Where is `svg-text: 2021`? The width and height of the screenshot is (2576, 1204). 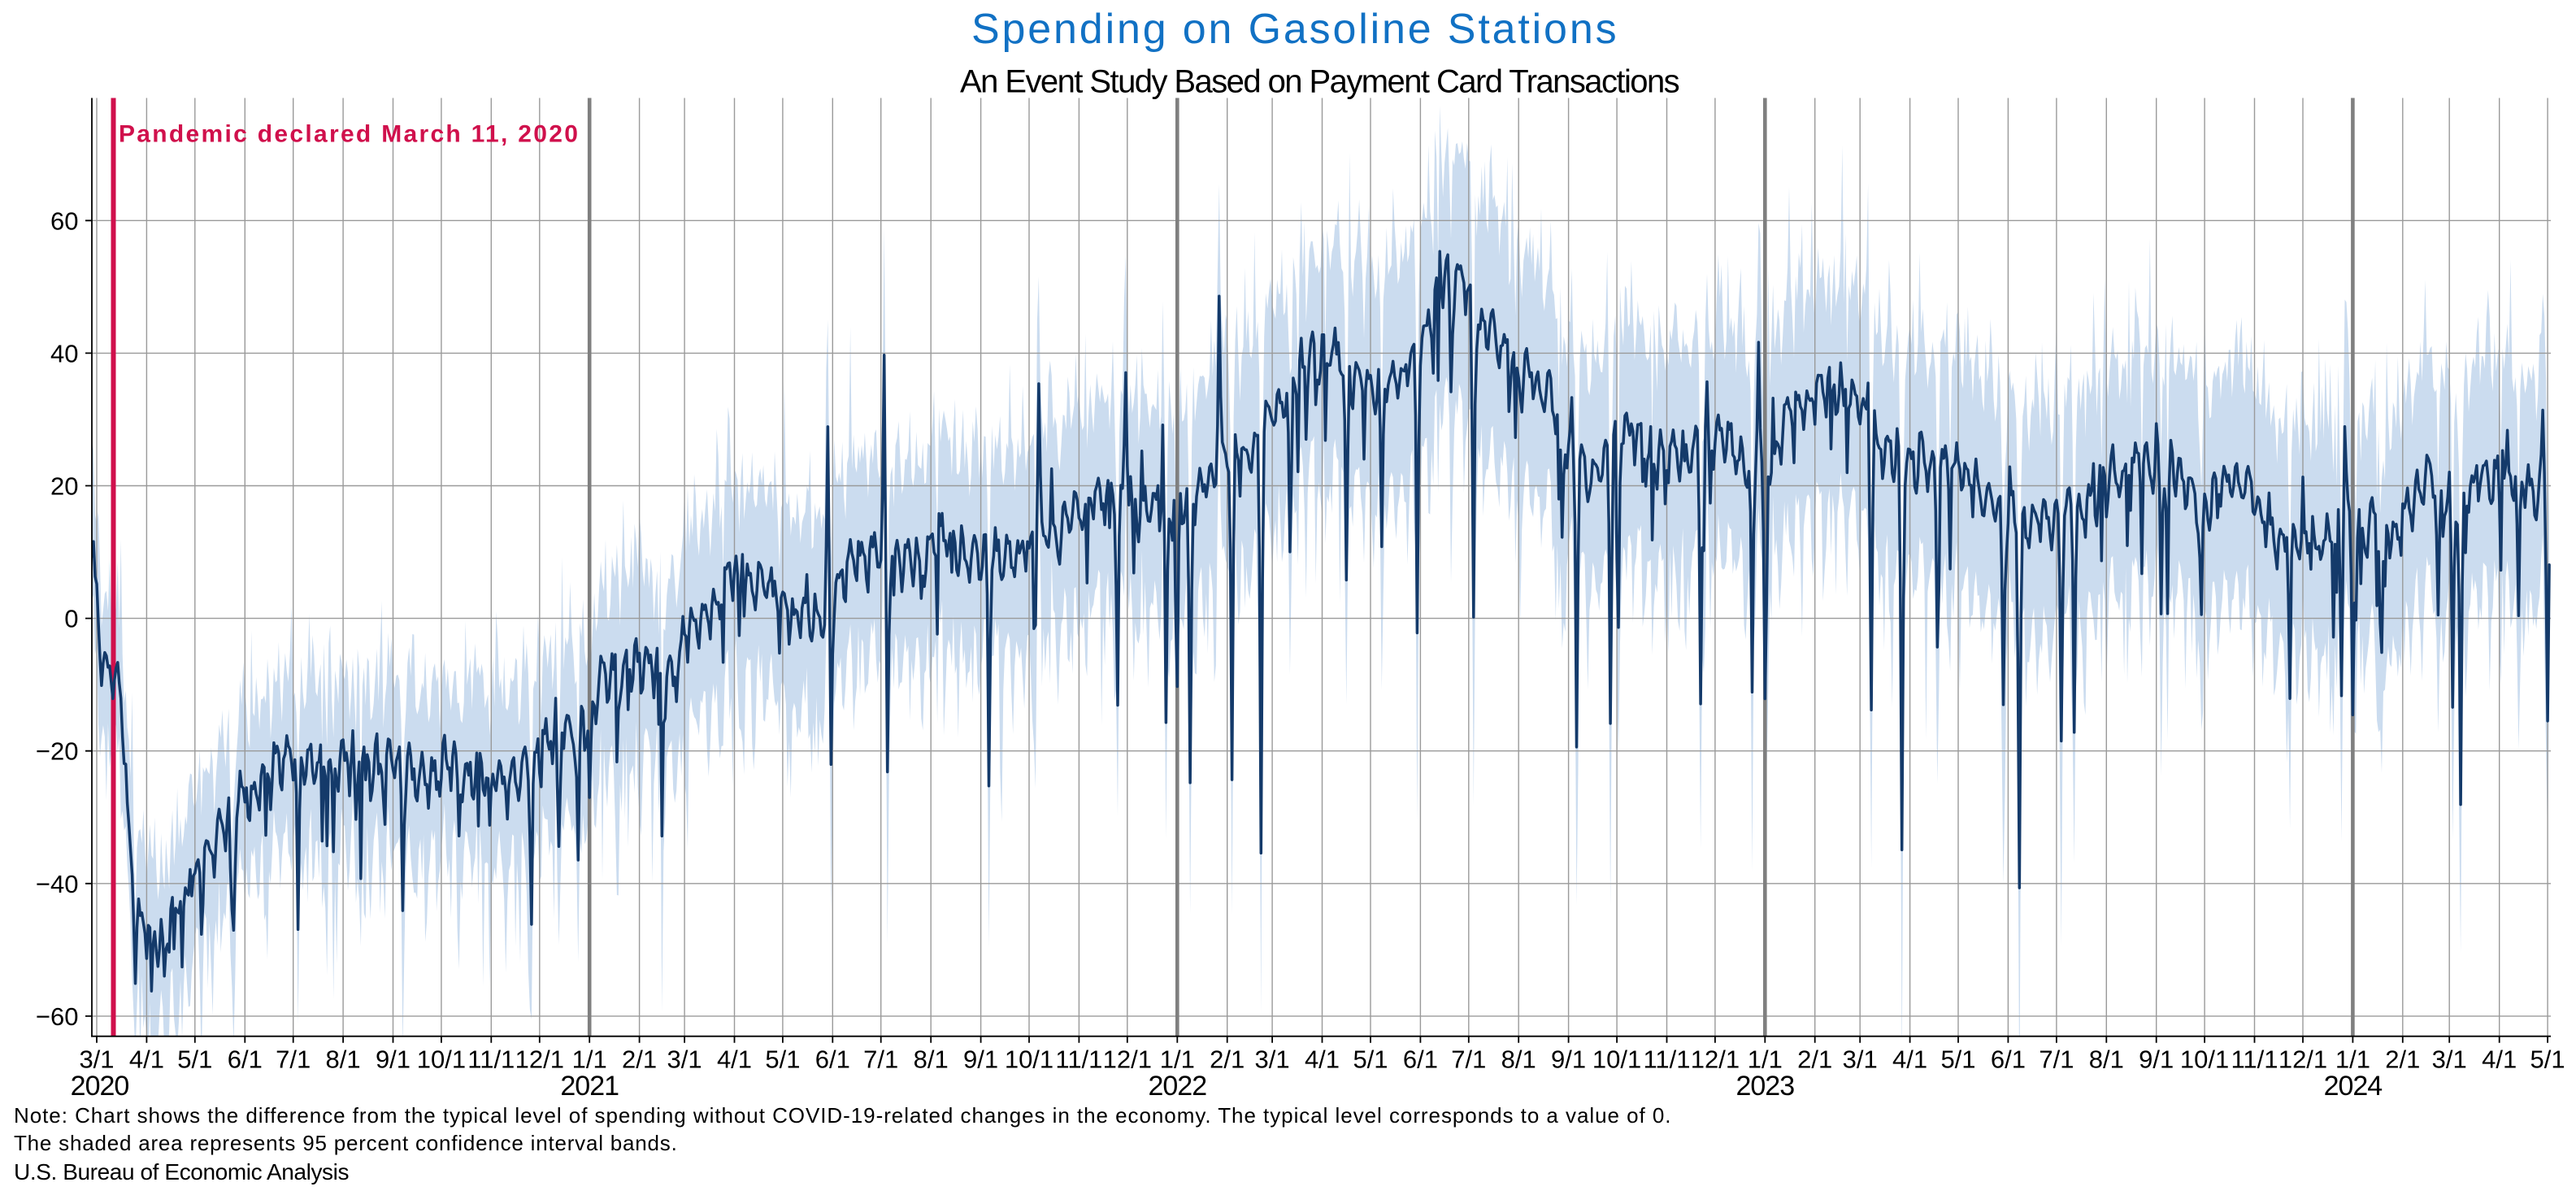
svg-text: 2021 is located at coordinates (589, 1086).